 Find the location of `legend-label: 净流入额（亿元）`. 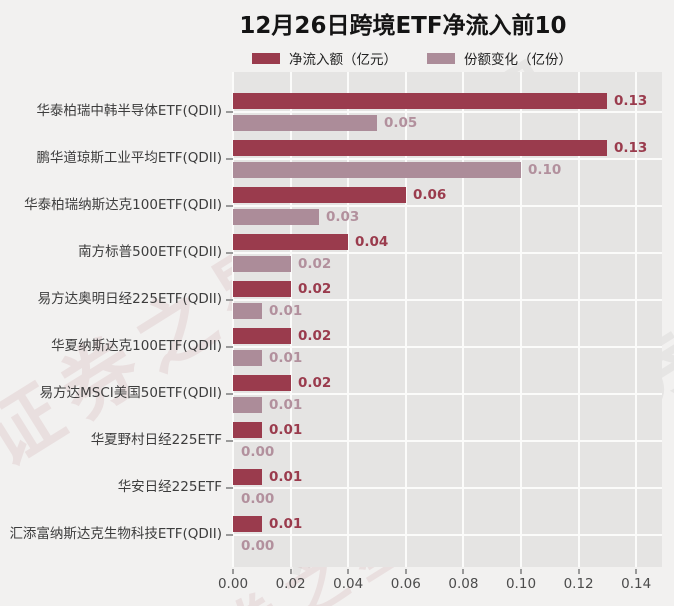

legend-label: 净流入额（亿元） is located at coordinates (343, 60).